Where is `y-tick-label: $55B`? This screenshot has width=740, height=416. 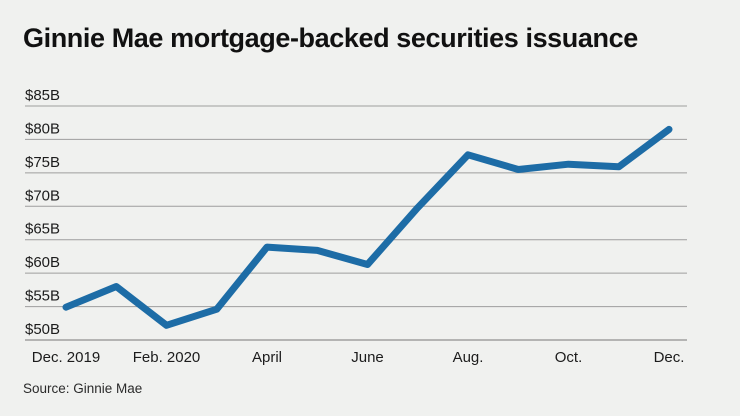 y-tick-label: $55B is located at coordinates (42, 296).